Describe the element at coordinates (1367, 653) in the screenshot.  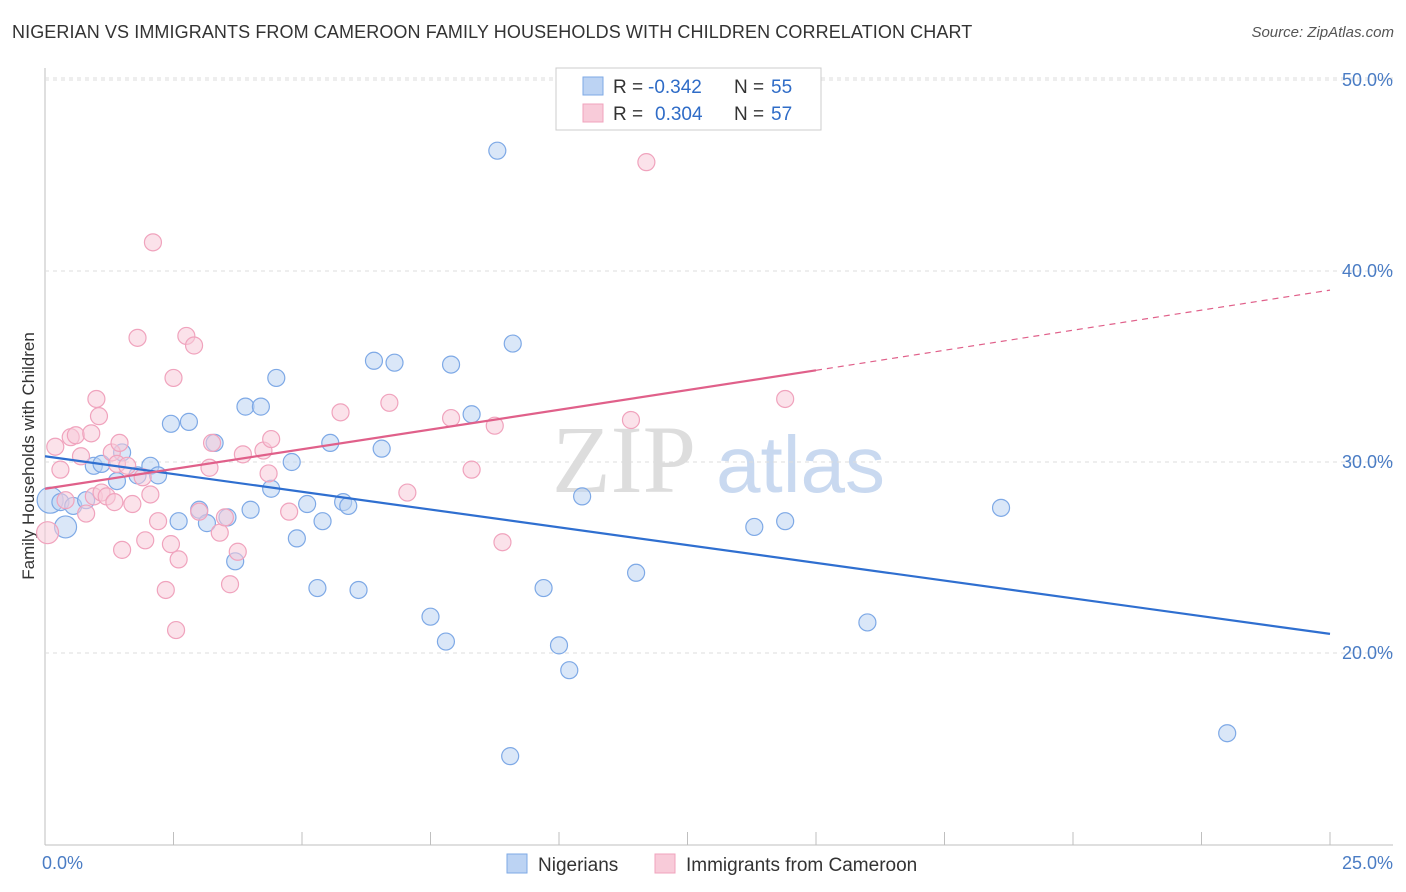
I see `y-tick-label-20: 20.0%` at that location.